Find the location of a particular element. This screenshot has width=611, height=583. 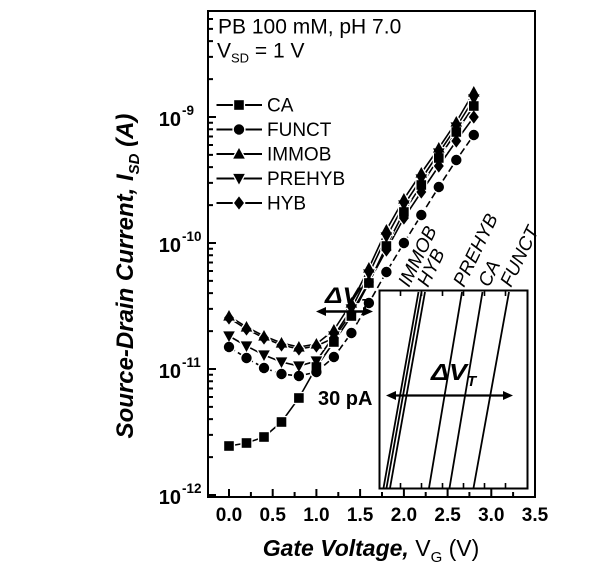

svg-text: -11 is located at coordinates (191, 362).